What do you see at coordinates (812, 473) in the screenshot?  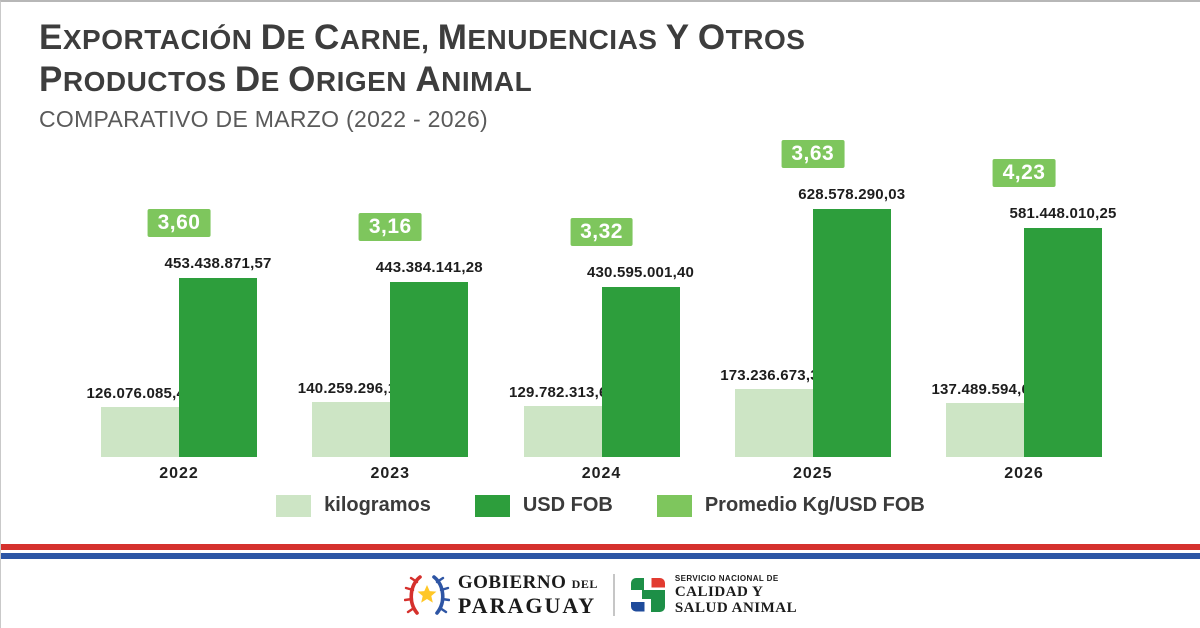 I see `year-label: 2025` at bounding box center [812, 473].